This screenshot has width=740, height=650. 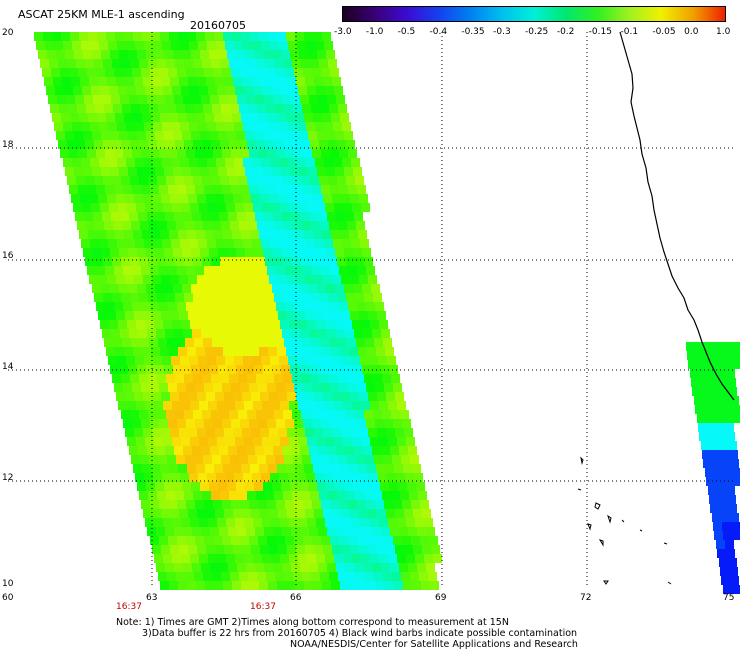 I want to click on colorbar-label-11: 0.0, so click(x=691, y=32).